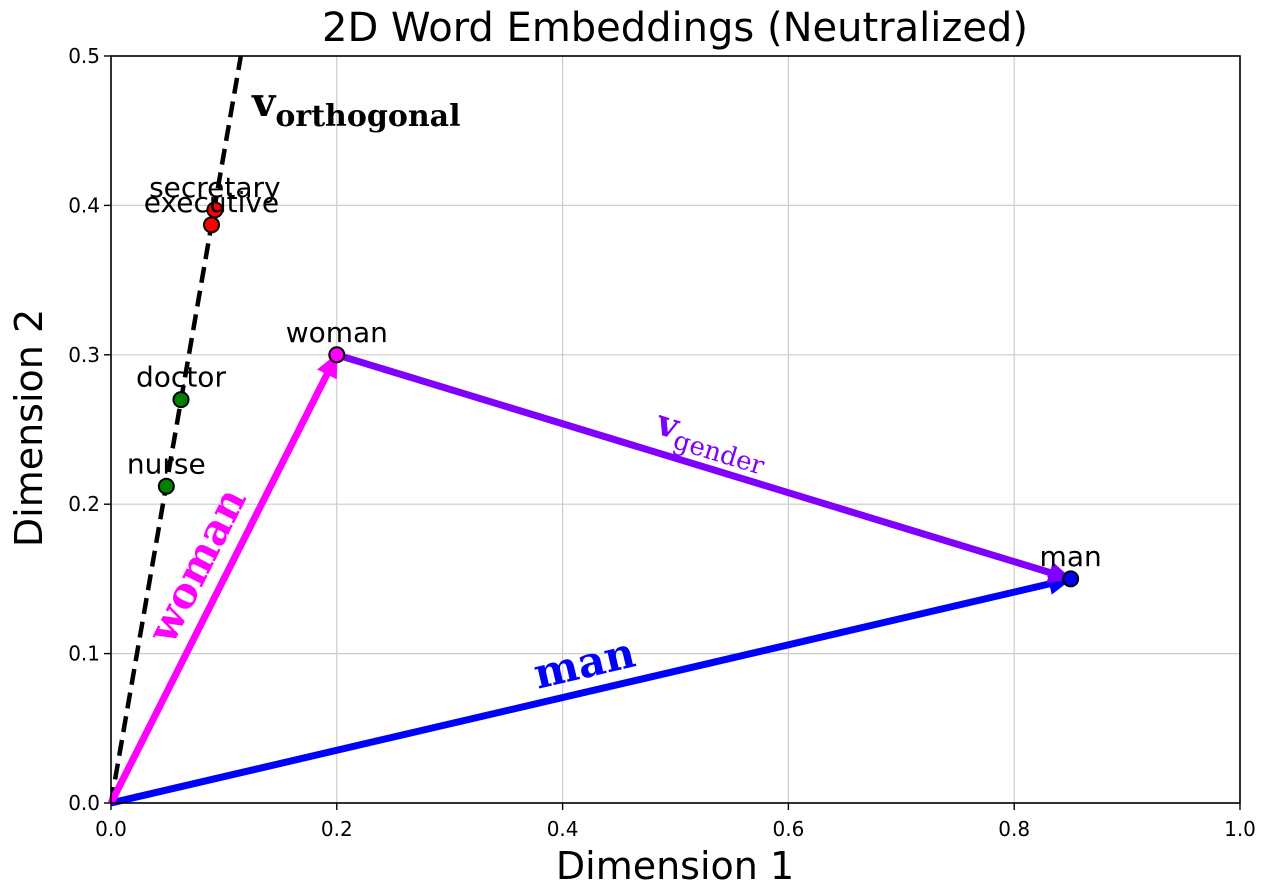 The image size is (1262, 885). What do you see at coordinates (1014, 829) in the screenshot?
I see `x-tick-label: 0.8` at bounding box center [1014, 829].